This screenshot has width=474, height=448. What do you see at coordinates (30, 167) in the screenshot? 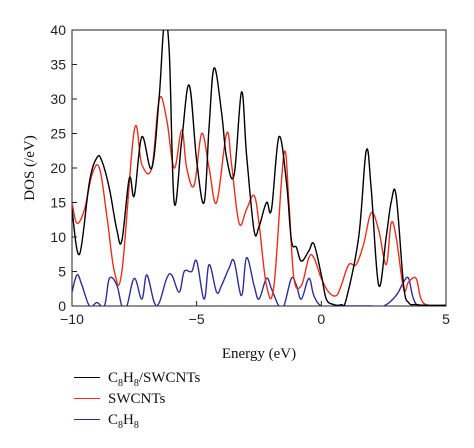
I see `y-axis-title: DOS (/eV)` at bounding box center [30, 167].